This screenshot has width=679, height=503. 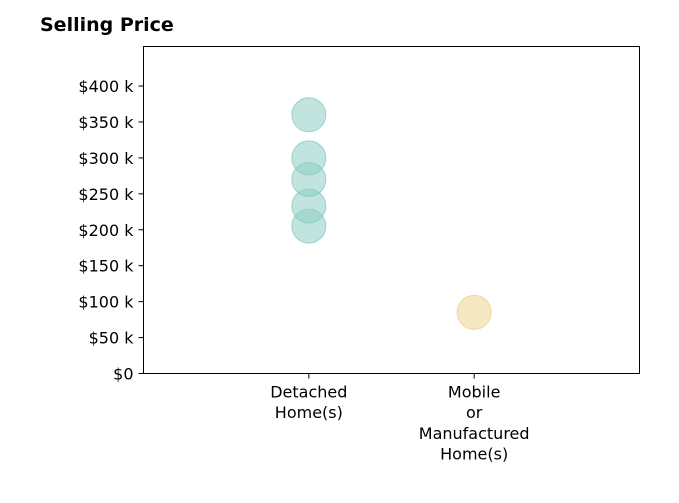 What do you see at coordinates (106, 194) in the screenshot?
I see `y-tick-label: $250 k` at bounding box center [106, 194].